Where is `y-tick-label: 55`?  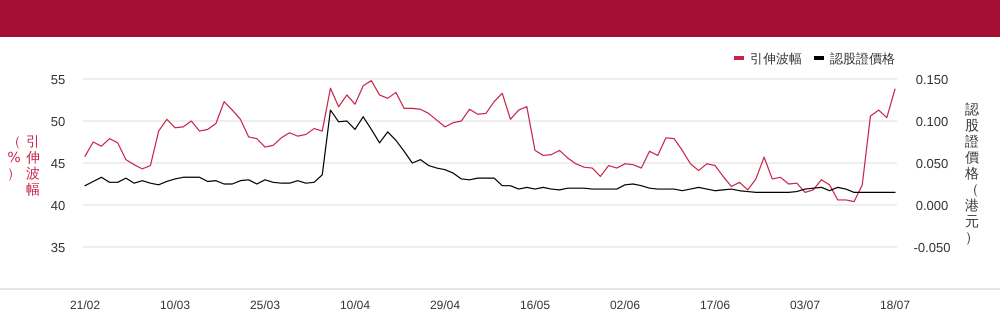 y-tick-label: 55 is located at coordinates (58, 79).